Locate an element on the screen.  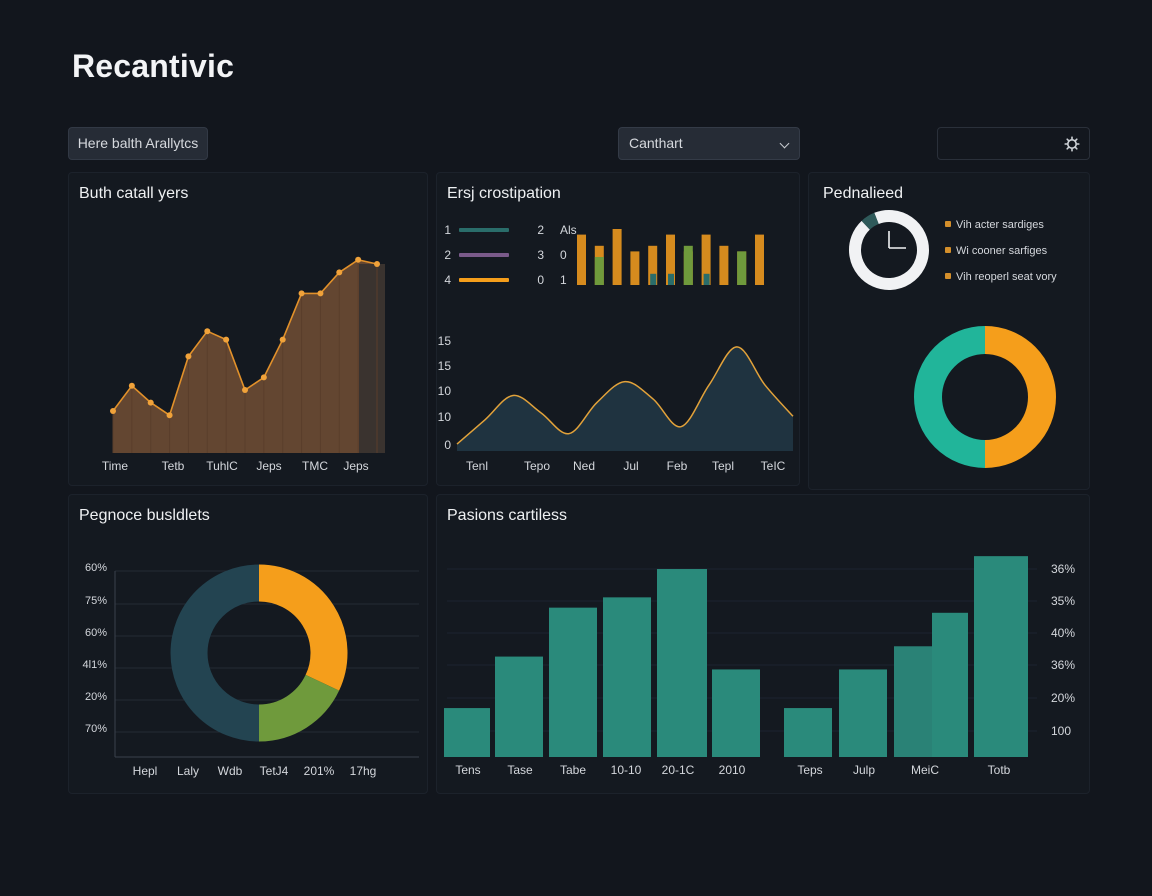
y-tick-label: 36% is located at coordinates (1063, 569).